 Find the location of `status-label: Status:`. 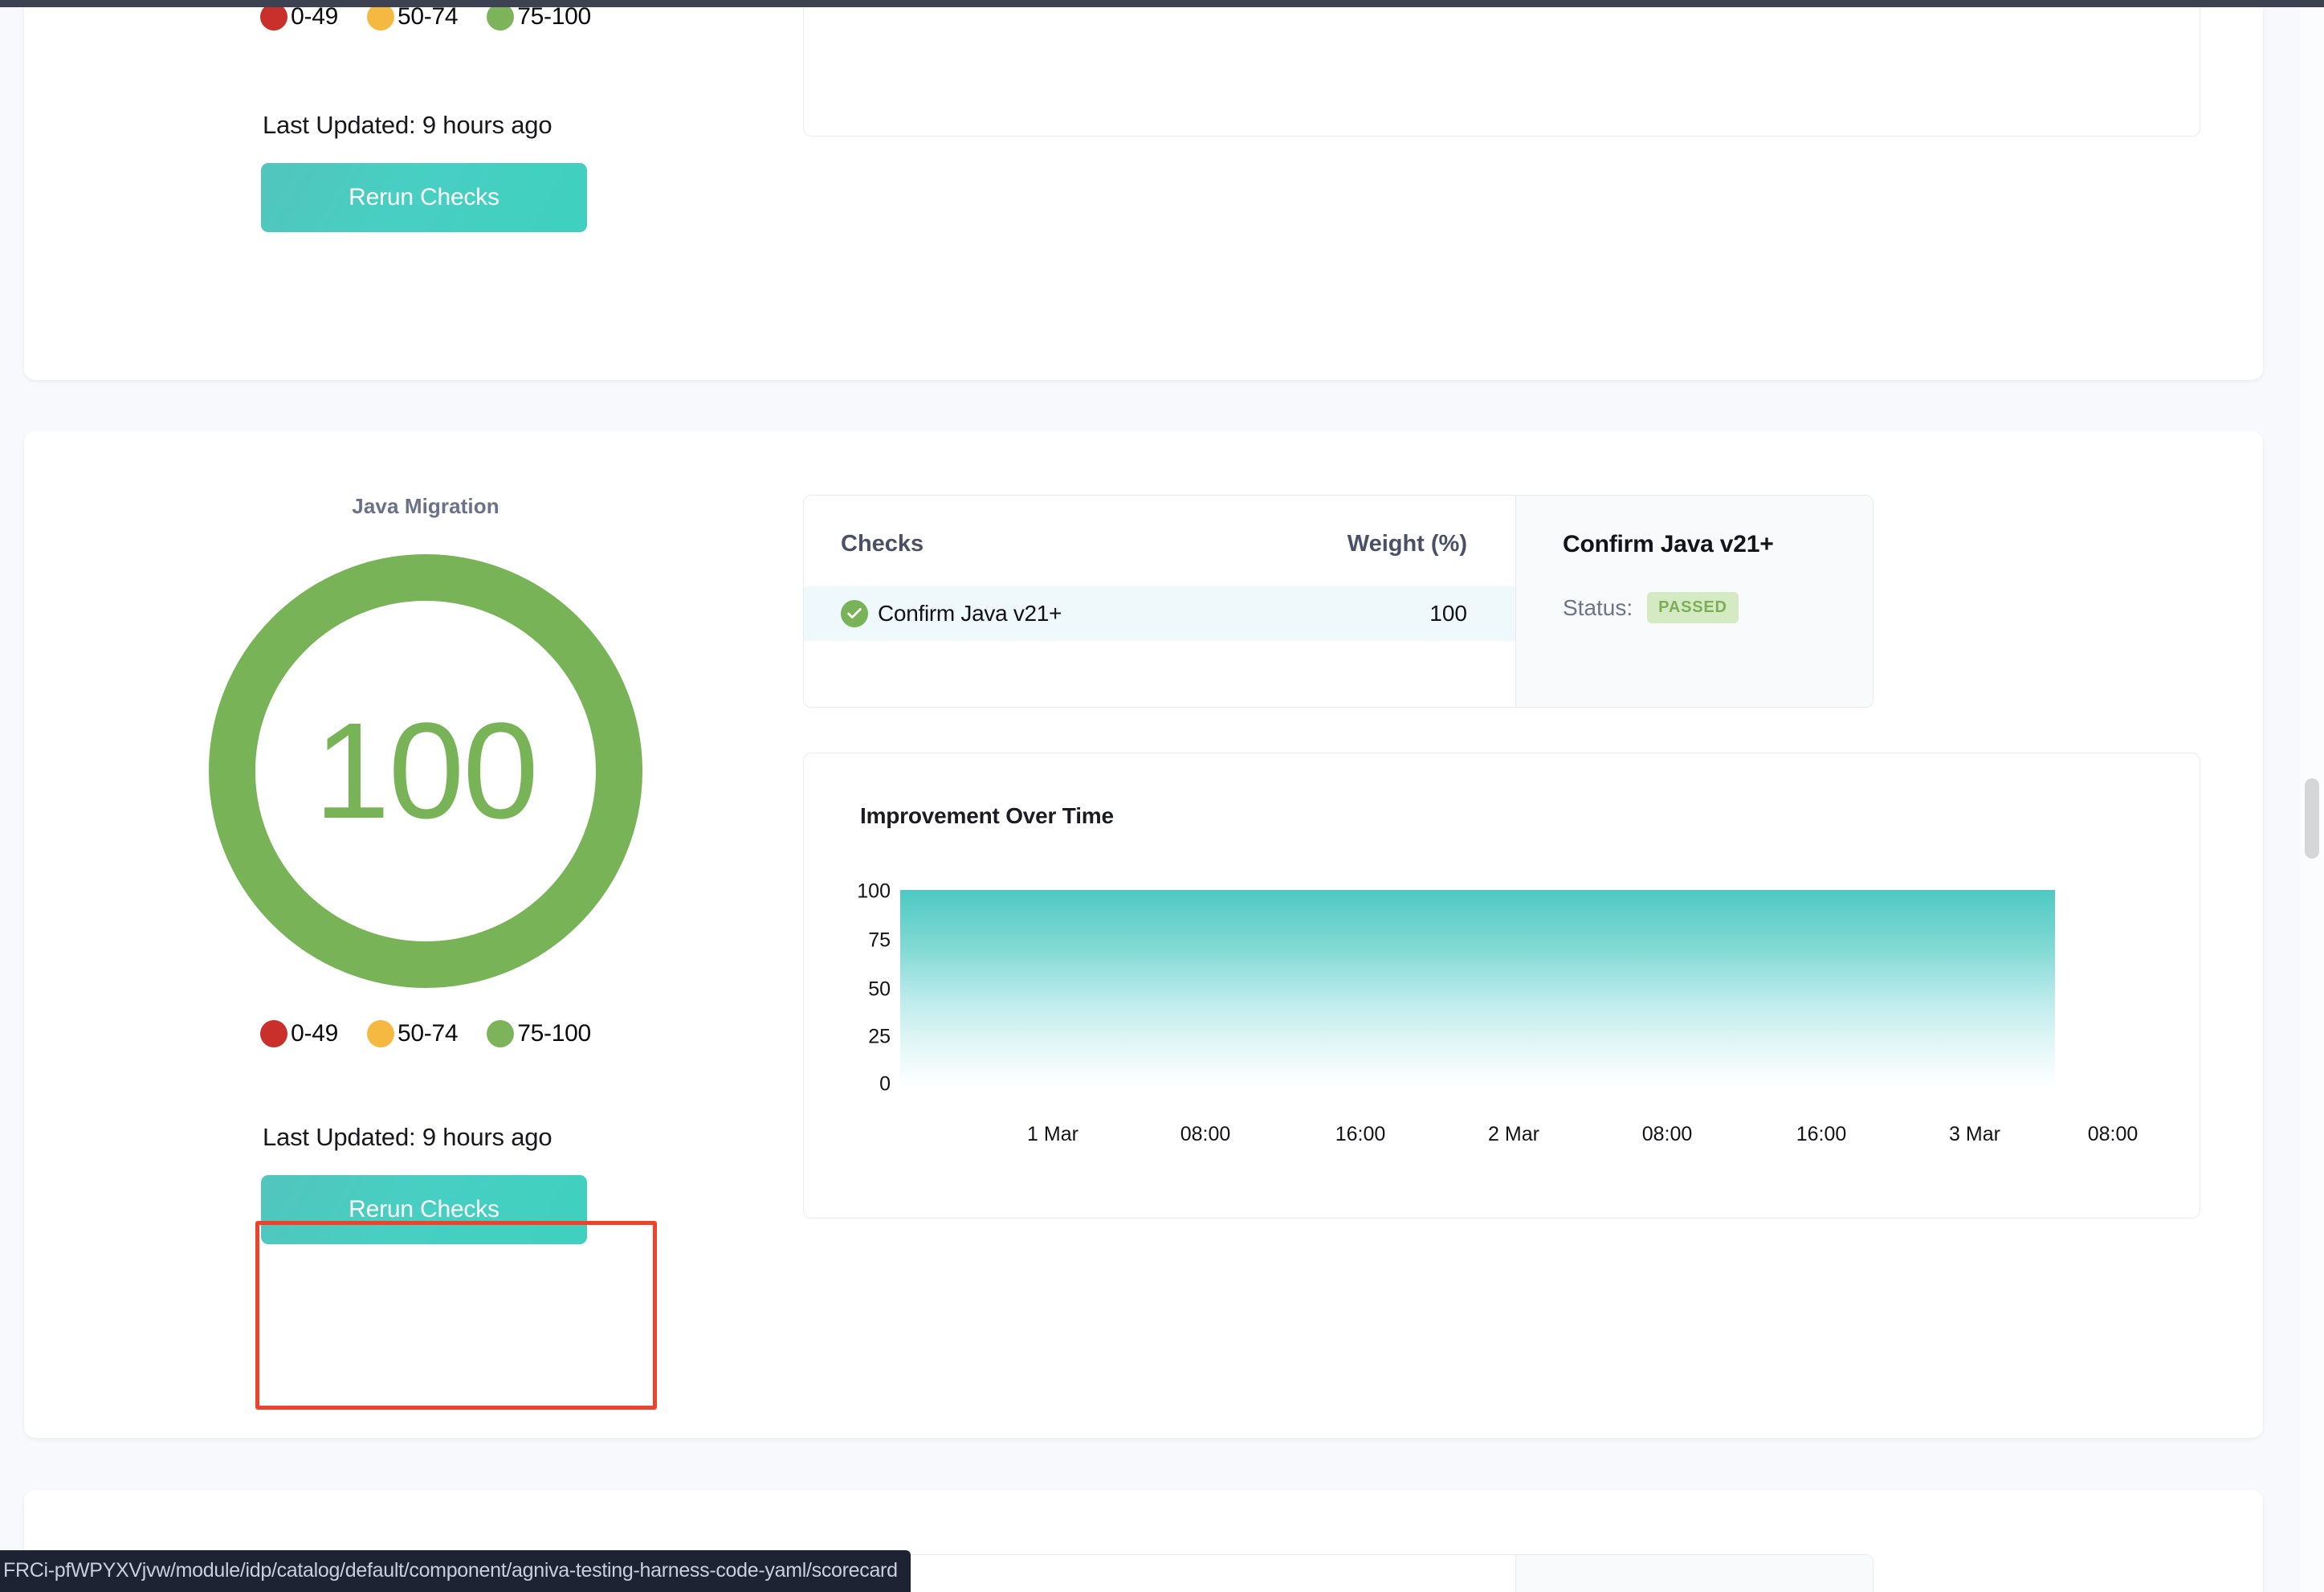

status-label: Status: is located at coordinates (1598, 607).